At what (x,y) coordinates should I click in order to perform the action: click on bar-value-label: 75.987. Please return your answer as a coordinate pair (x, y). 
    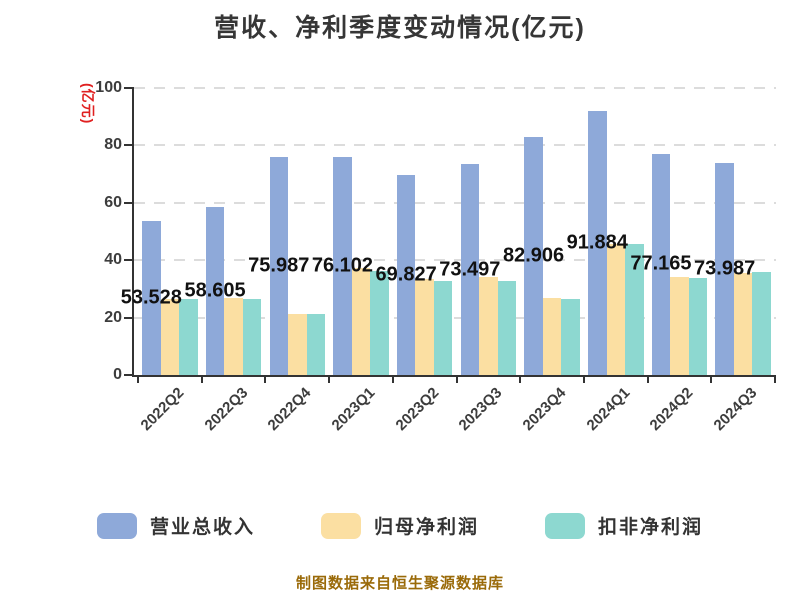
    Looking at the image, I should click on (279, 265).